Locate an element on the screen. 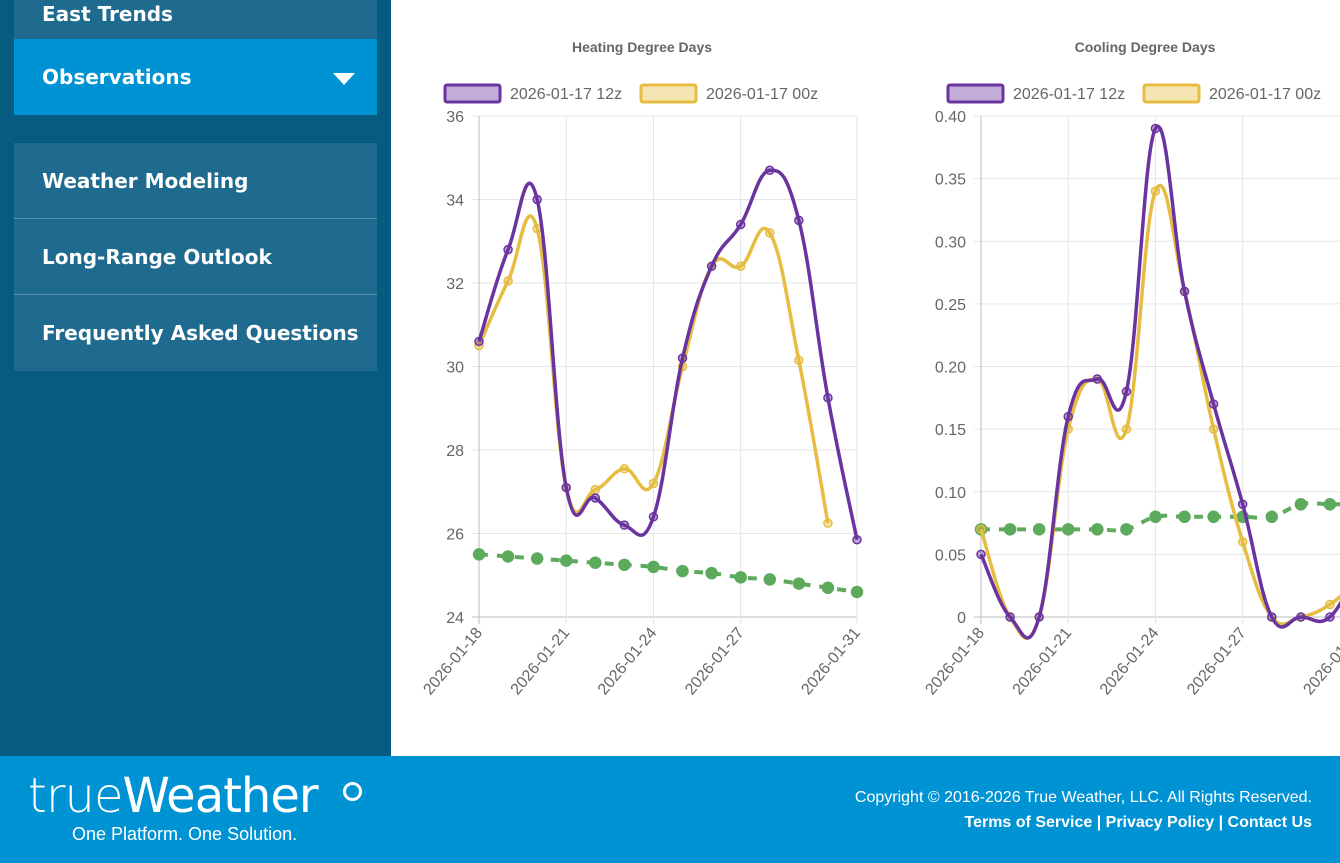  sidebar-item-long-range-outlook: Long-Range Outlook is located at coordinates (195, 256).